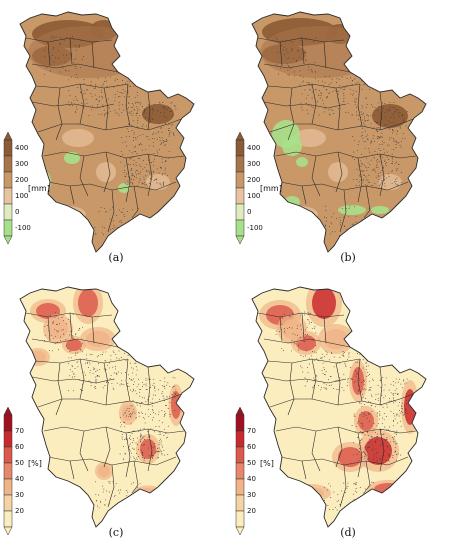  I want to click on panel-caption-d: (d), so click(348, 532).